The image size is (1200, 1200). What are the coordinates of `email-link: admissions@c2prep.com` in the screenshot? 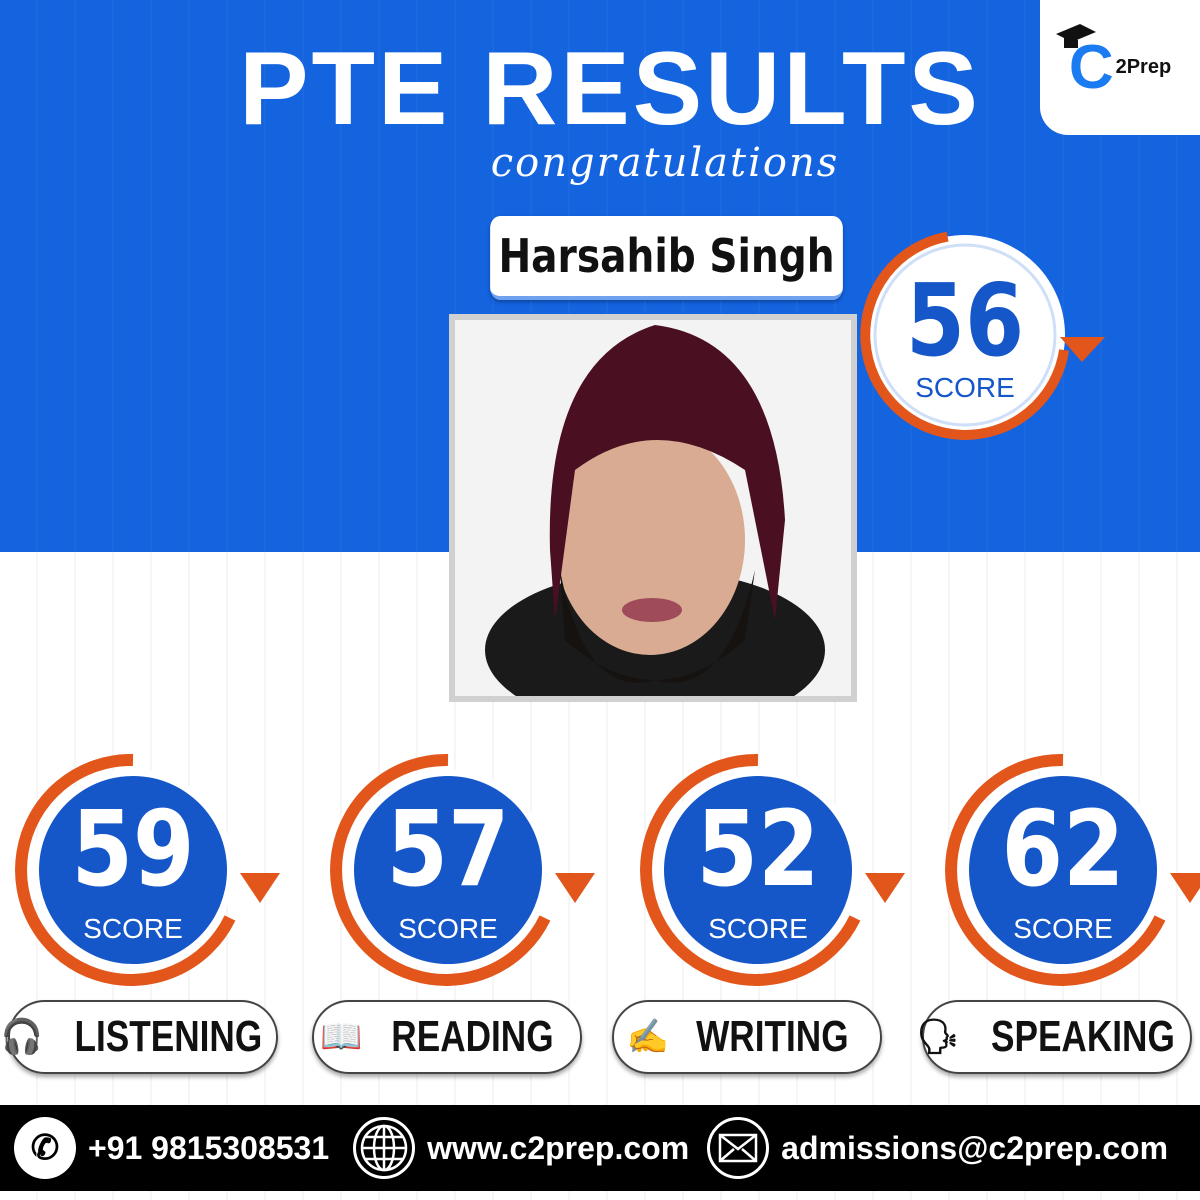 It's located at (975, 1147).